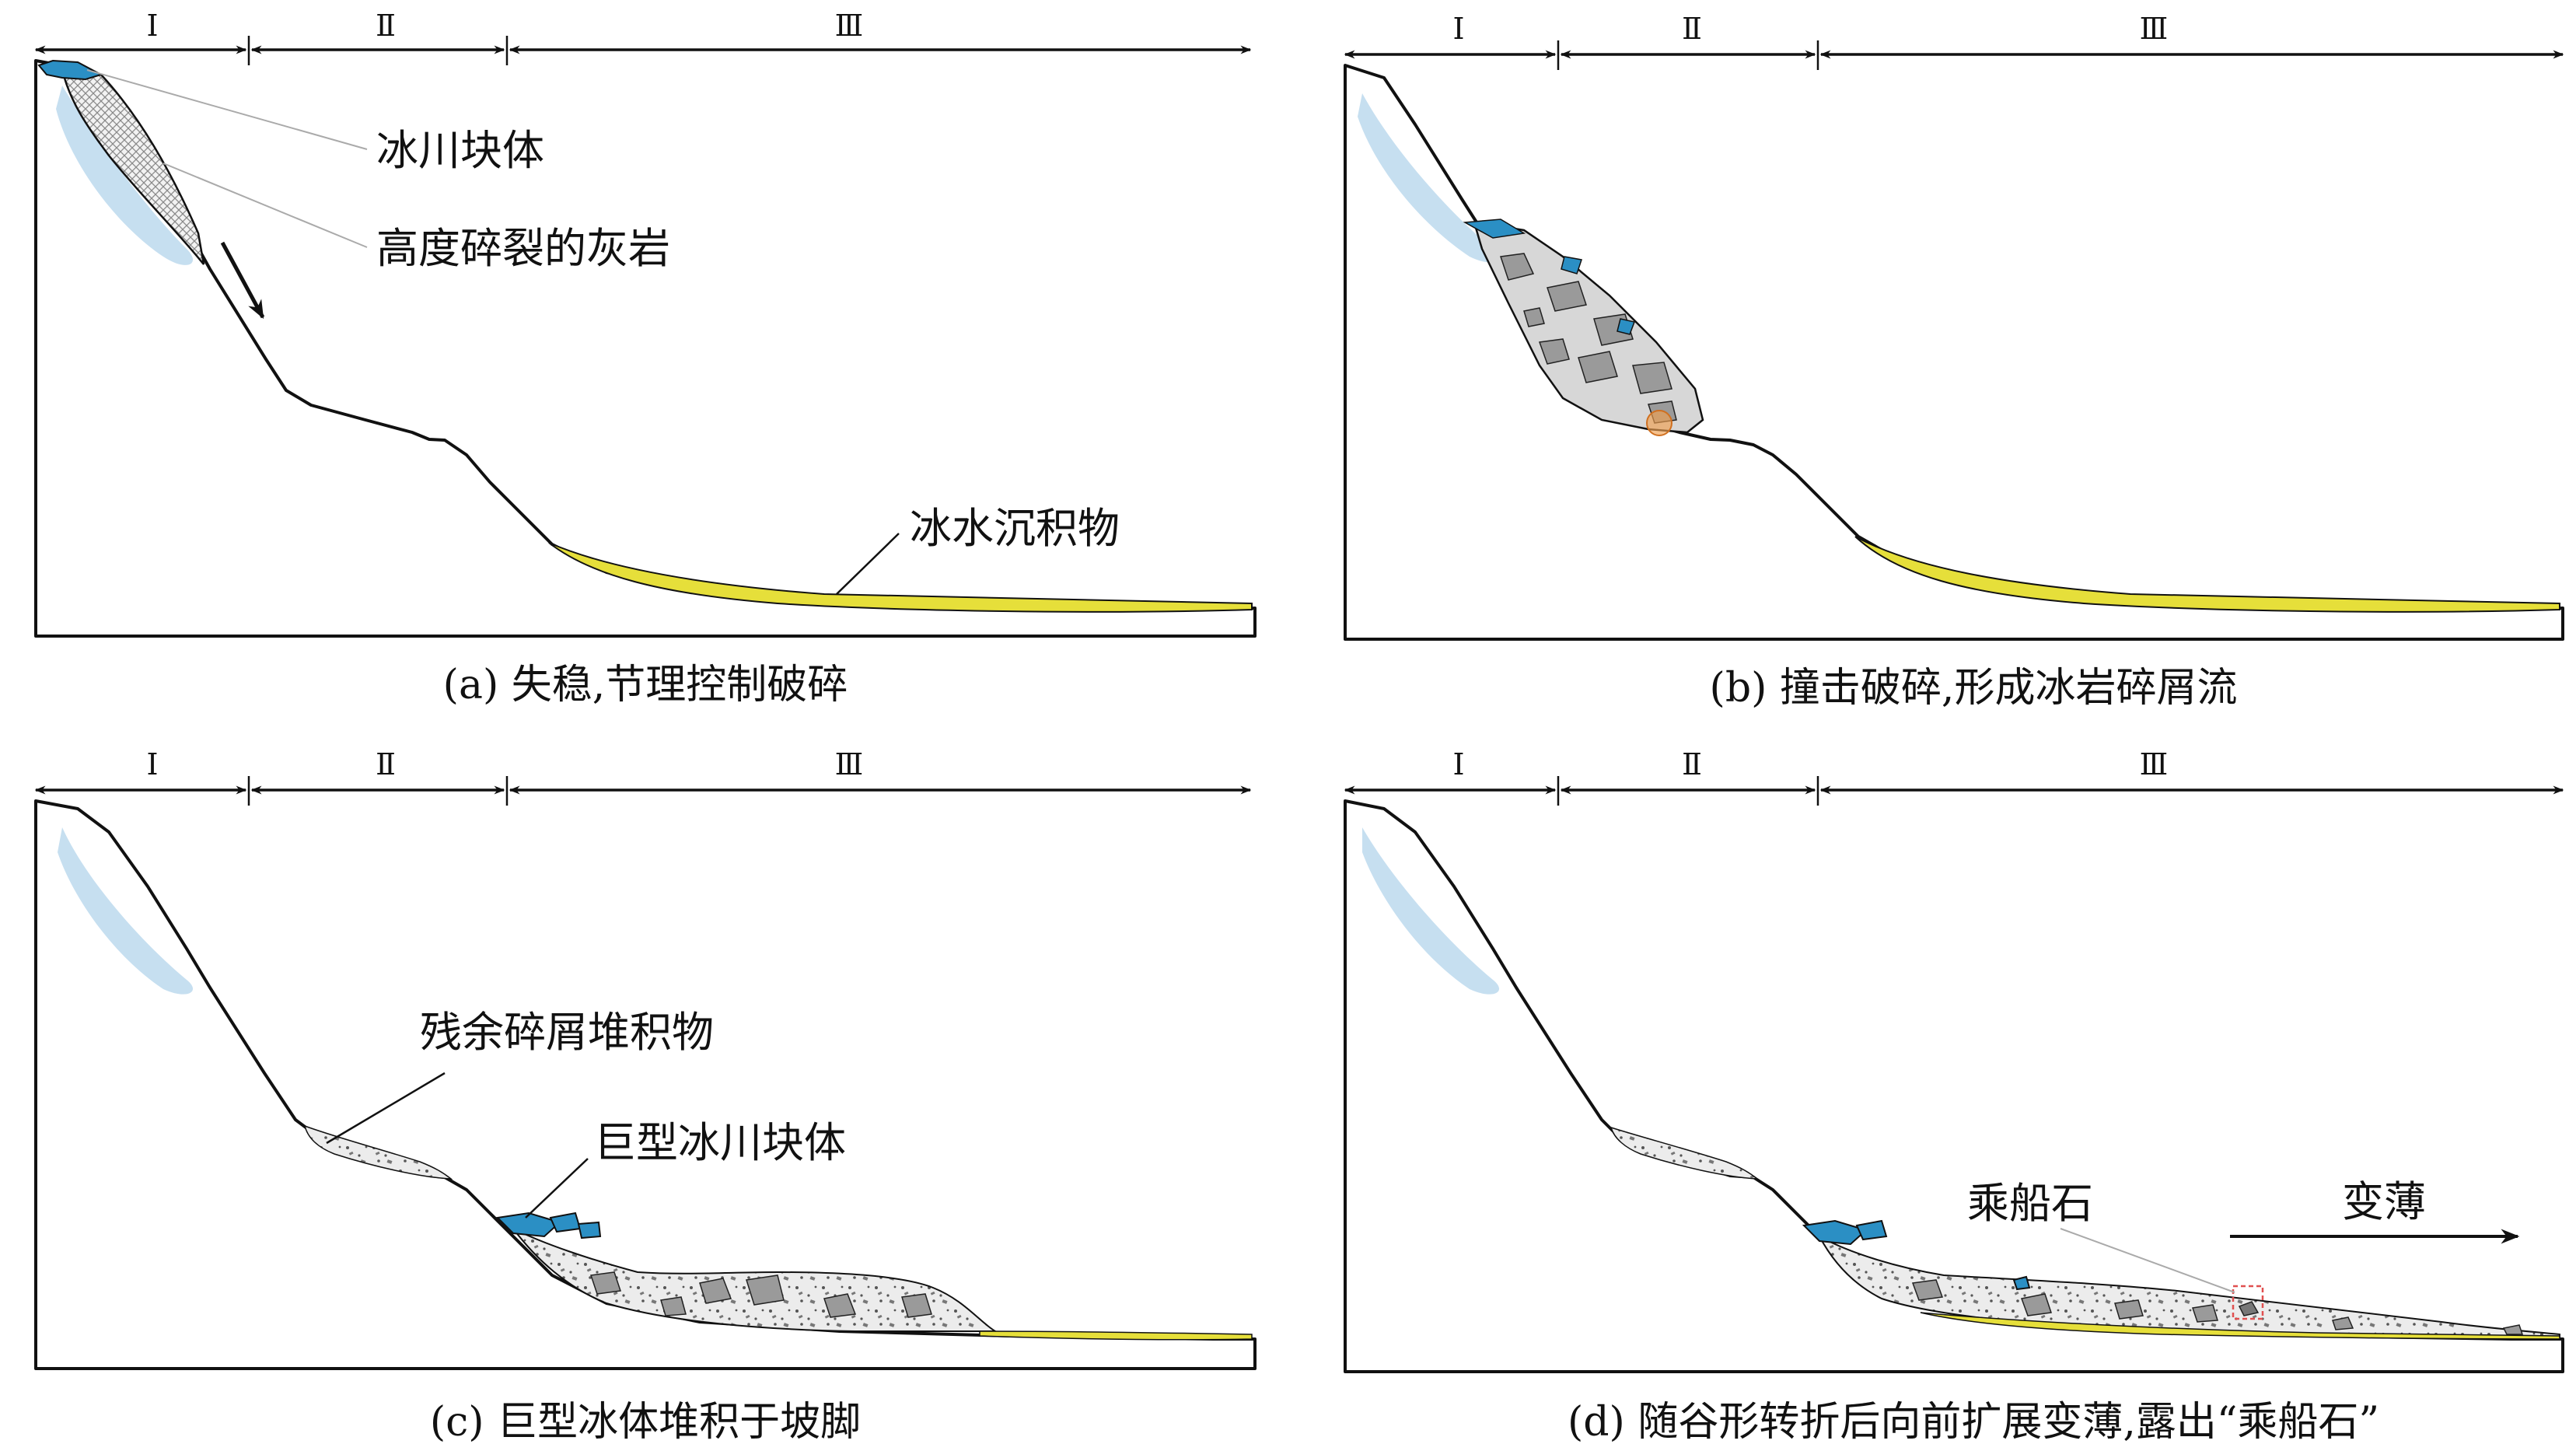 This screenshot has width=2576, height=1451. I want to click on glacier-block, so click(70, 70).